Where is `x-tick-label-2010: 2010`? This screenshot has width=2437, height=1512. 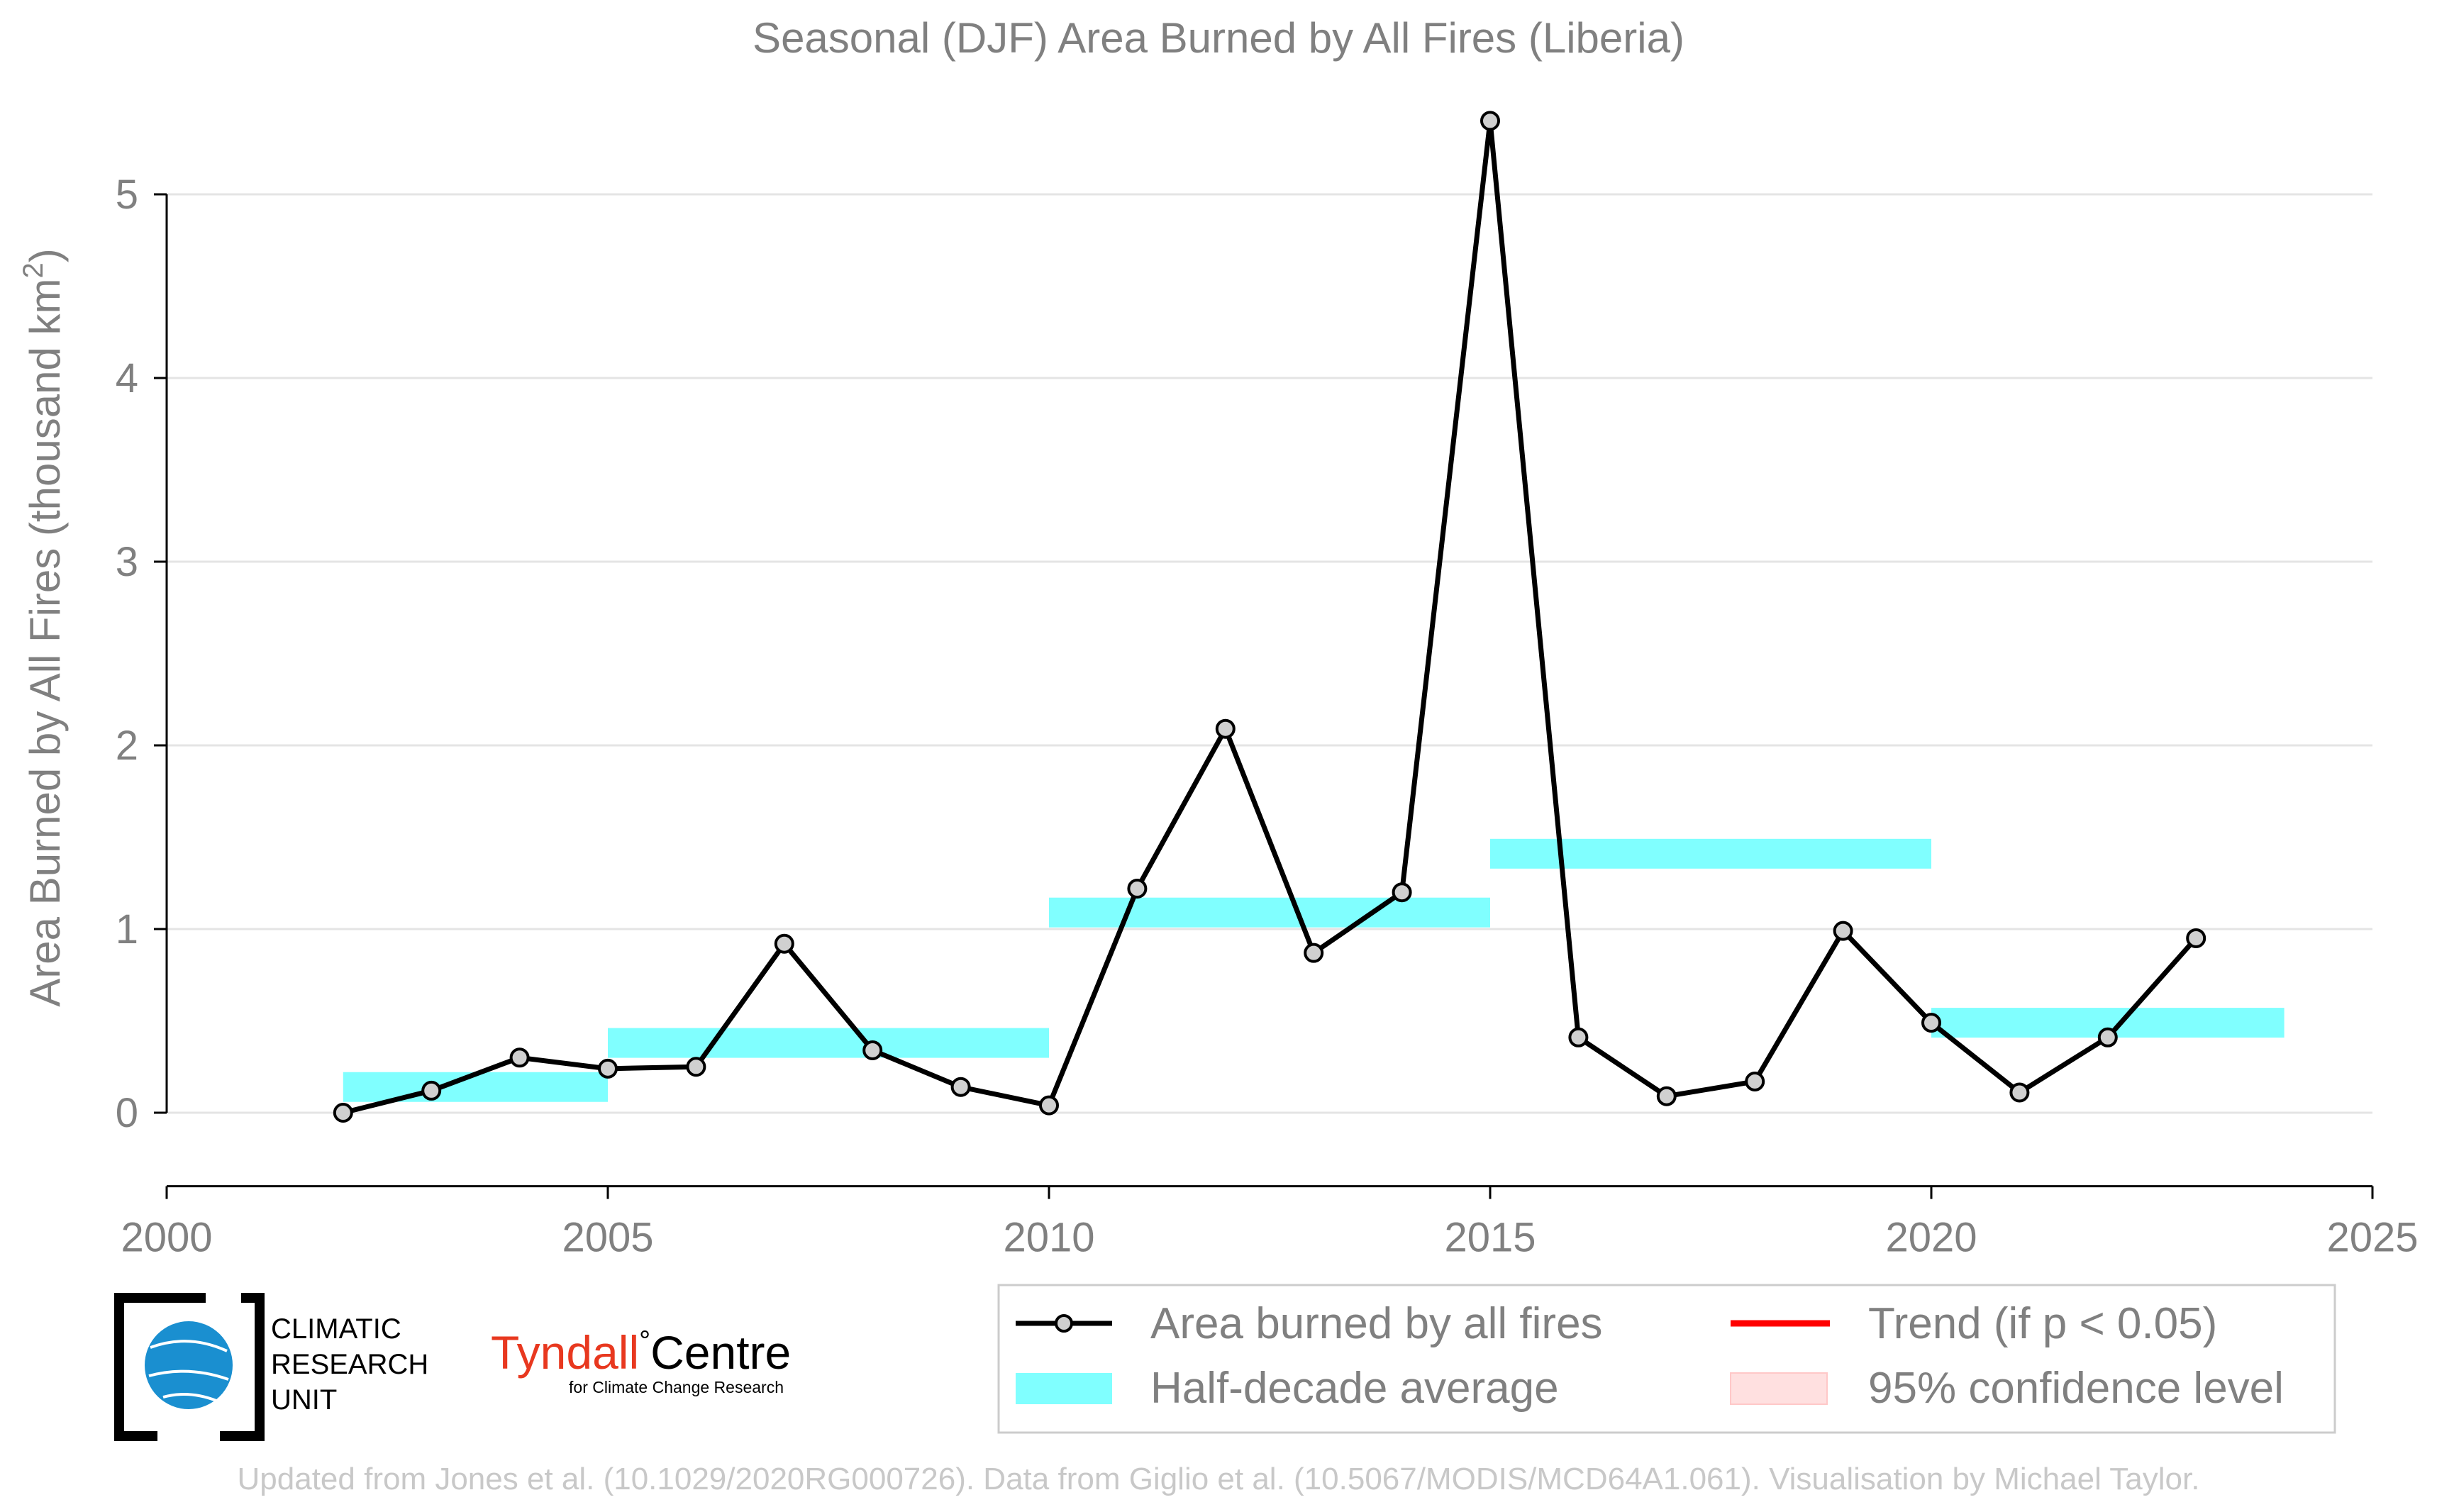 x-tick-label-2010: 2010 is located at coordinates (1048, 1238).